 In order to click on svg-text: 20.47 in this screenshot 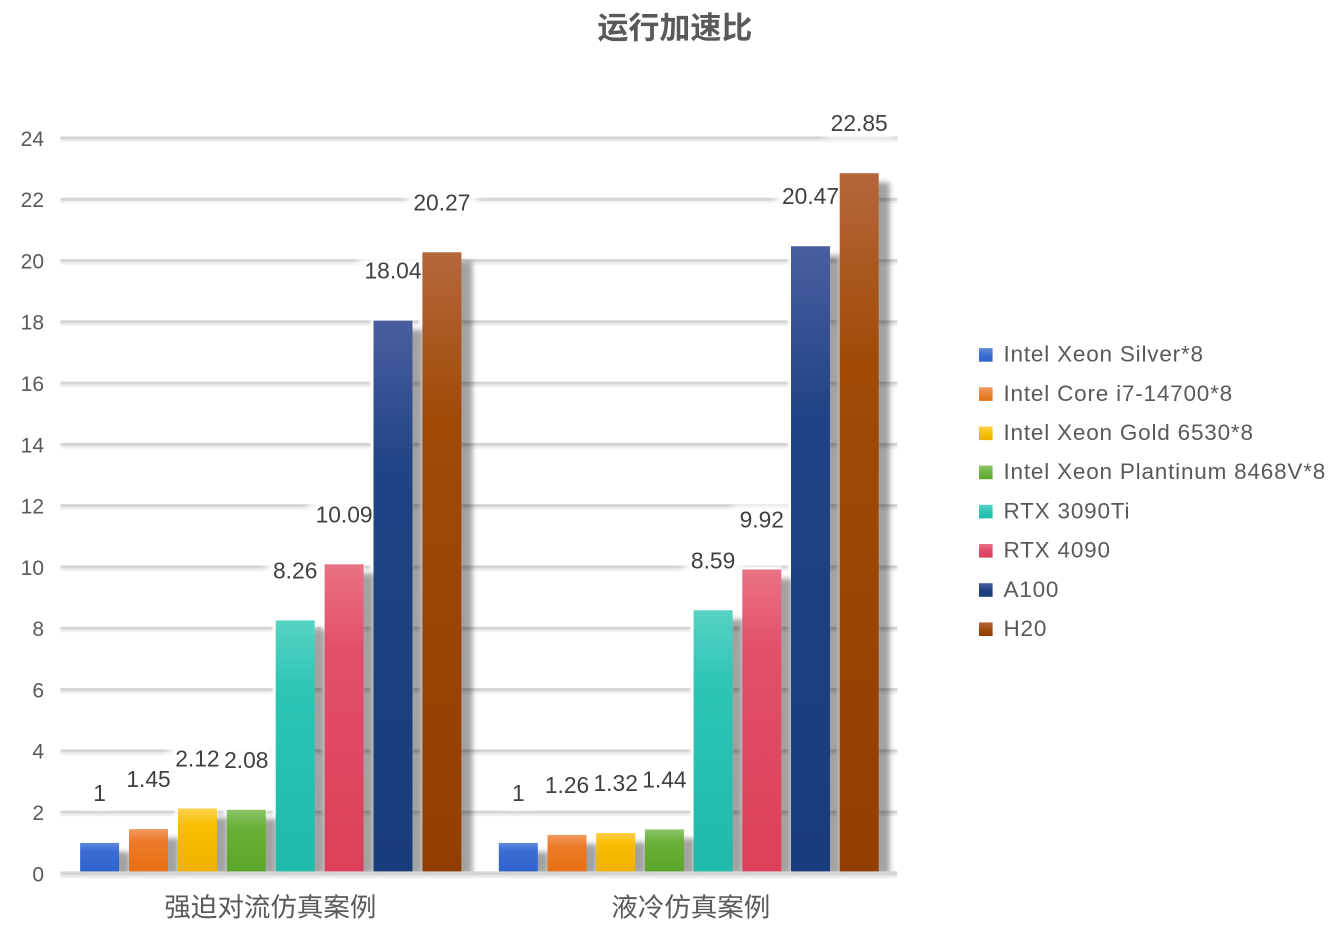, I will do `click(810, 196)`.